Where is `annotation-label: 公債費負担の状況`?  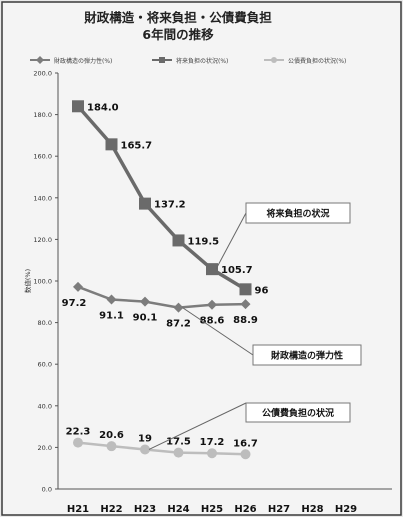
annotation-label: 公債費負担の状況 is located at coordinates (298, 413).